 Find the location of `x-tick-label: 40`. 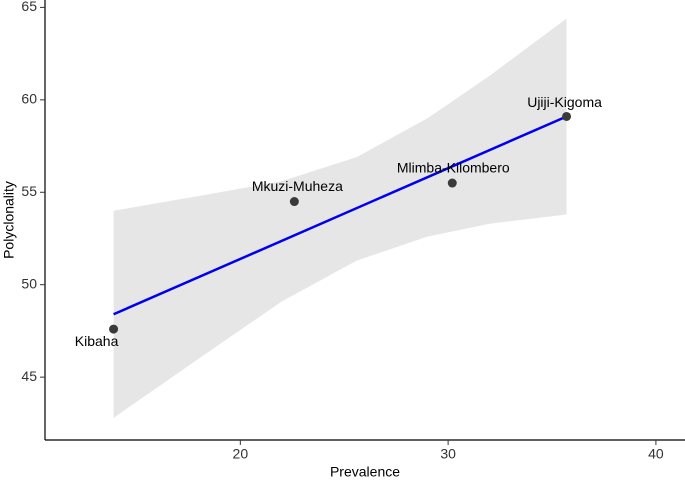

x-tick-label: 40 is located at coordinates (656, 454).